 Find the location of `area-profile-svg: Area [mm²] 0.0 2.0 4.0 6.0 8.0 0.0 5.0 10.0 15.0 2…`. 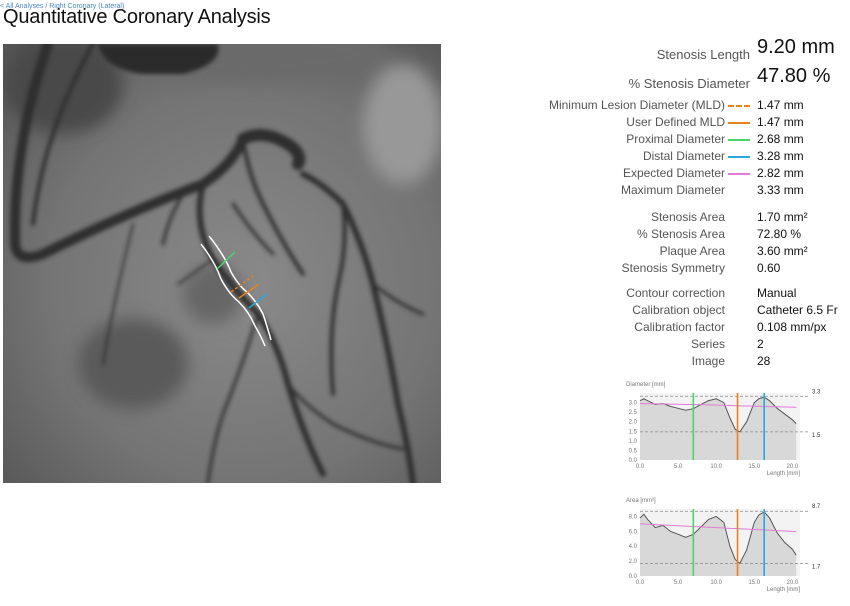

area-profile-svg: Area [mm²] 0.0 2.0 4.0 6.0 8.0 0.0 5.0 10.0 15.0 2… is located at coordinates (723, 545).